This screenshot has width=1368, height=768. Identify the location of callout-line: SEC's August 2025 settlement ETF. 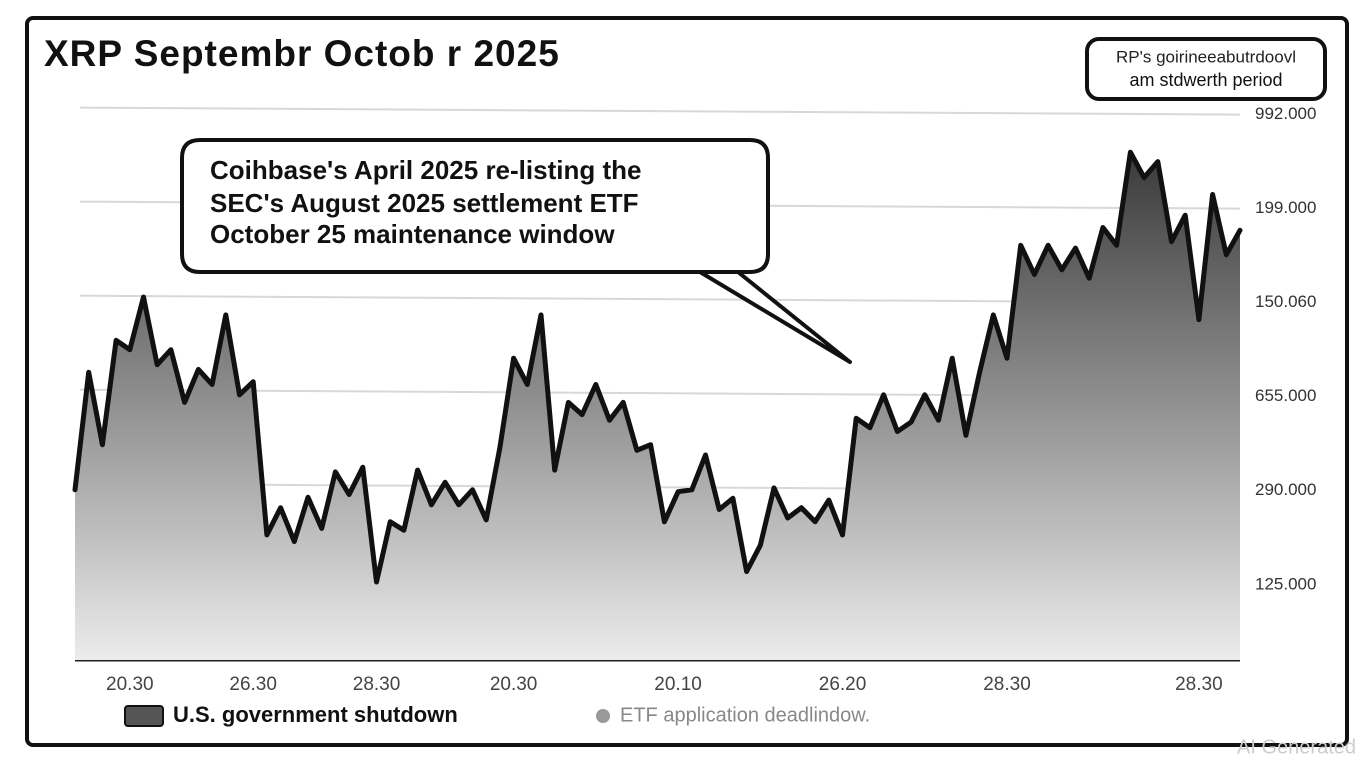
(424, 203).